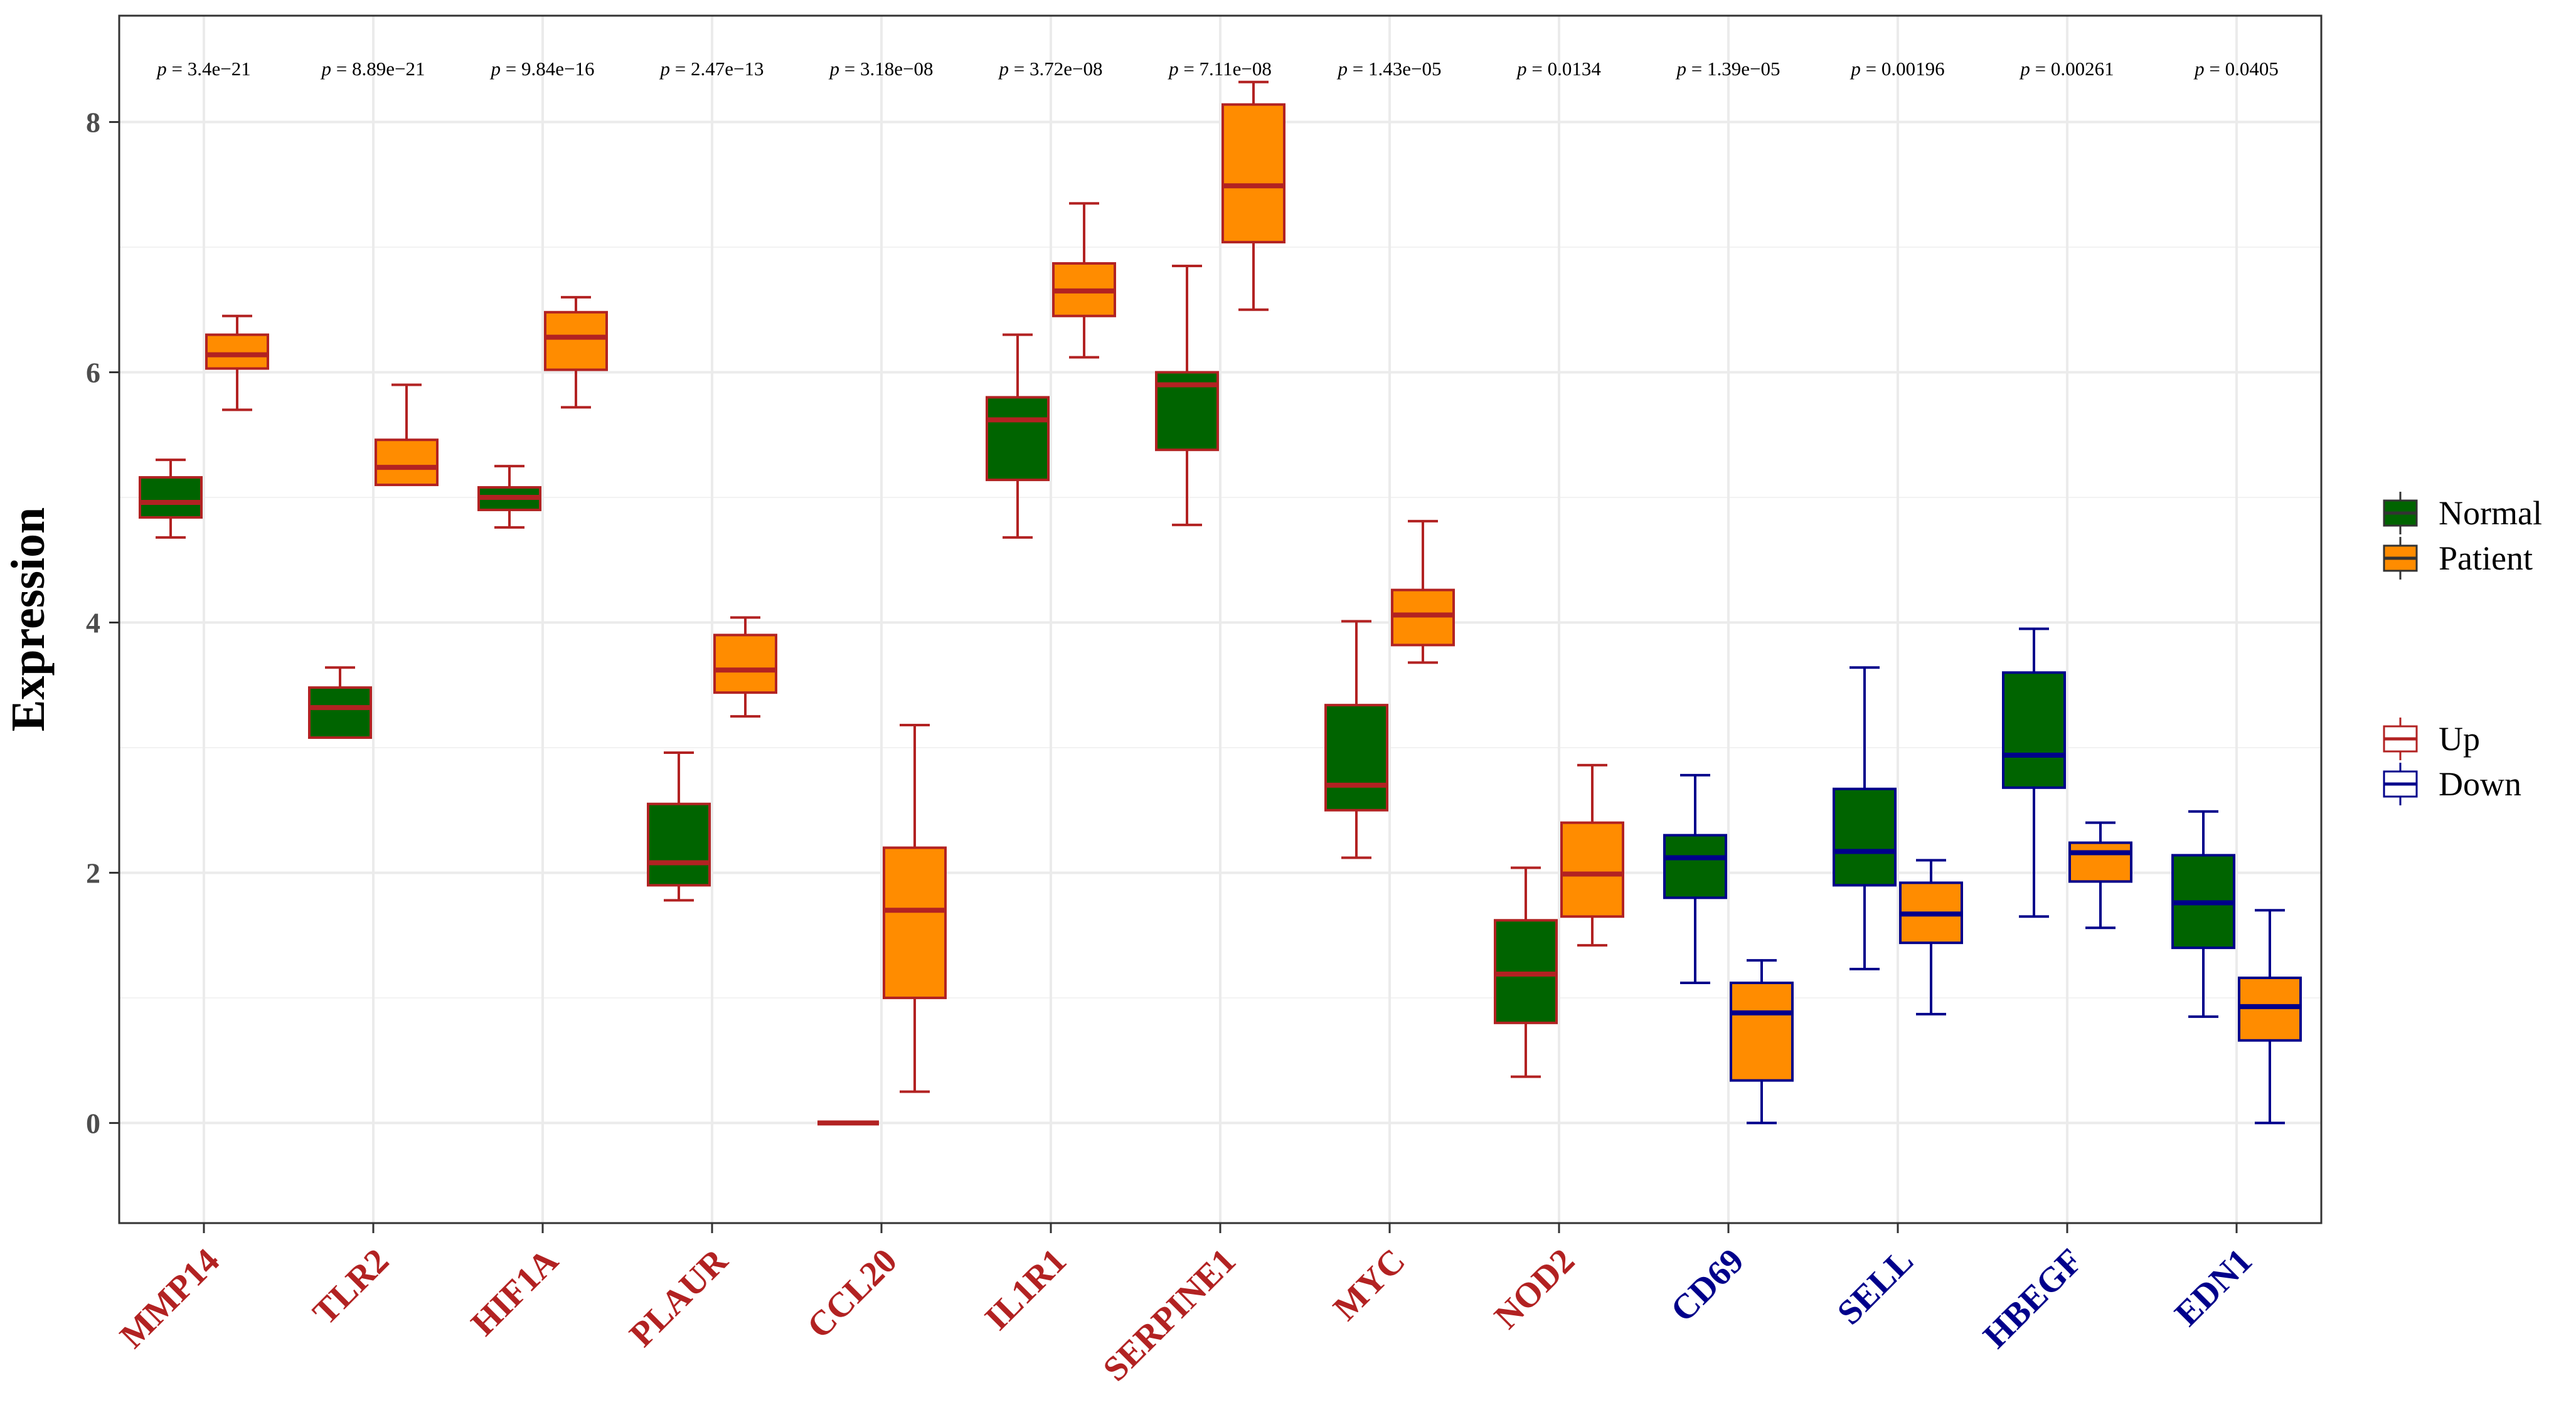 This screenshot has width=2576, height=1410. Describe the element at coordinates (351, 1287) in the screenshot. I see `x-tick-label: TLR2` at that location.